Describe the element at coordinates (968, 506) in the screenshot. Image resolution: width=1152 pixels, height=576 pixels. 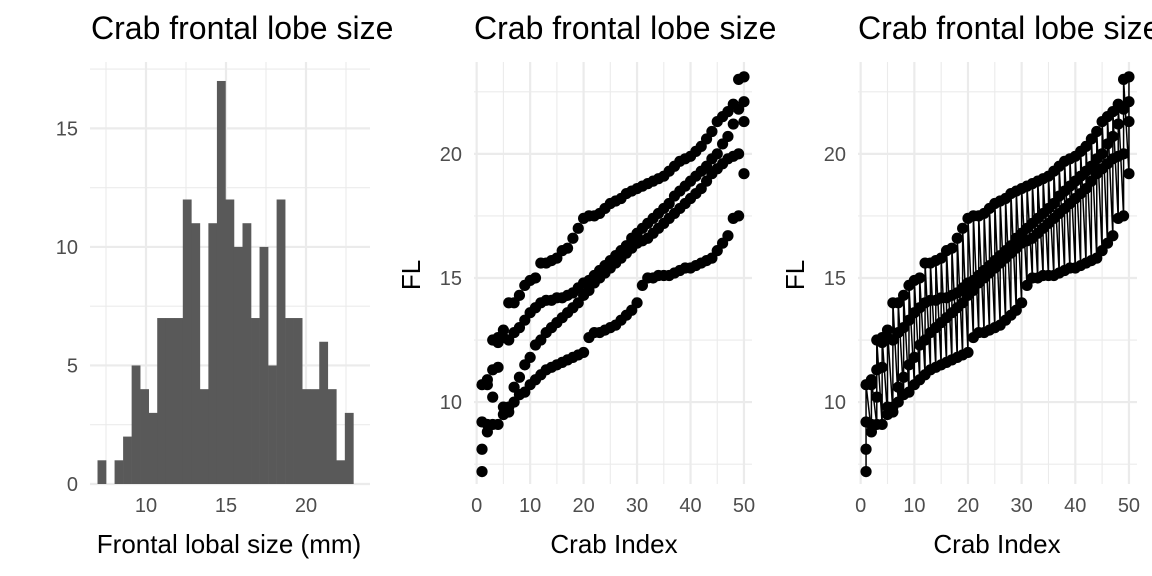
I see `connected-scatter-x-tick-label: 20` at that location.